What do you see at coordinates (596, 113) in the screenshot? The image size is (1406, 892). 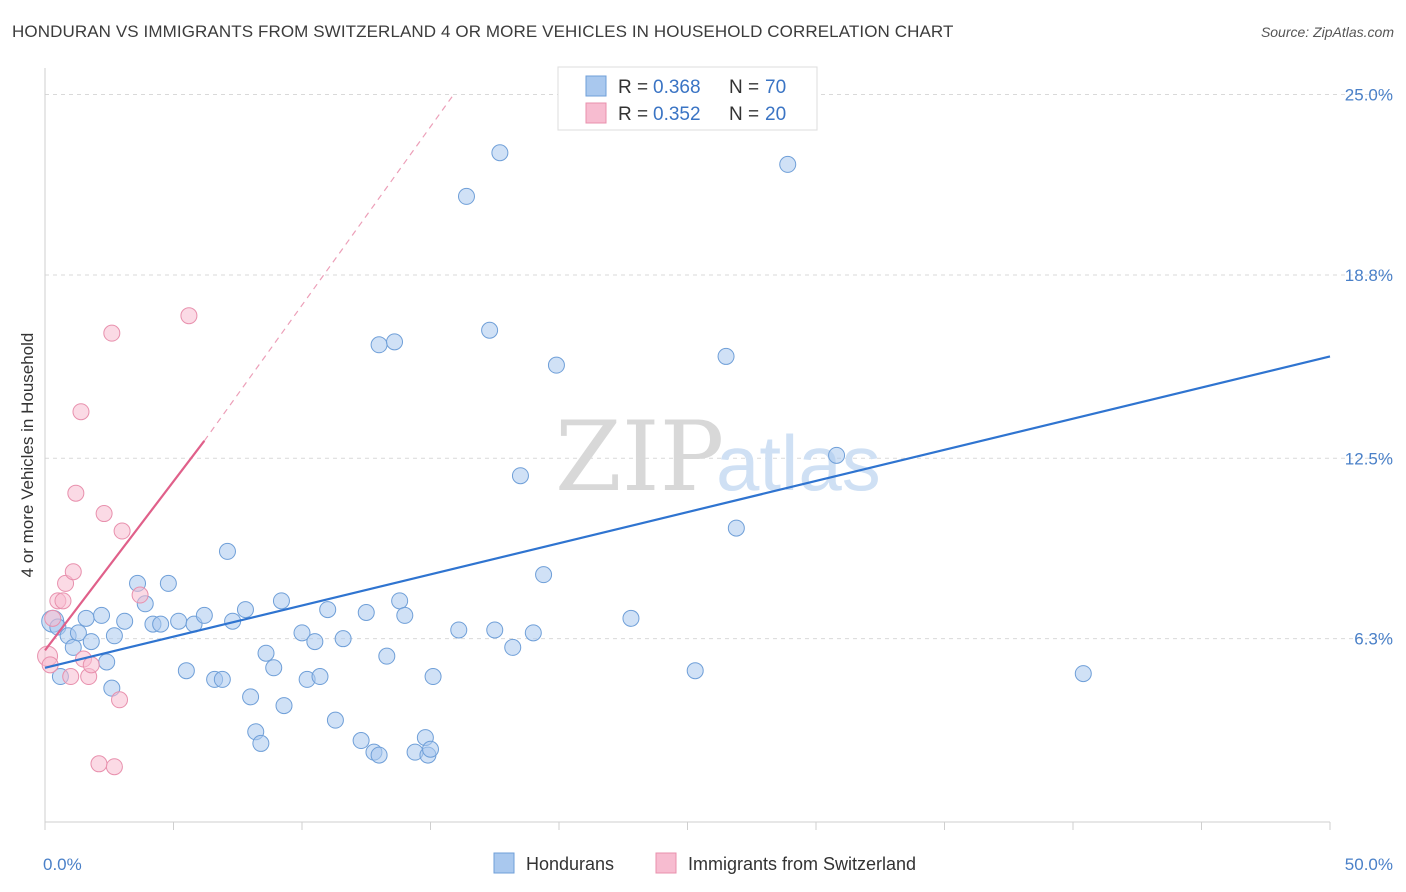 I see `legend-swatch-switzerland` at bounding box center [596, 113].